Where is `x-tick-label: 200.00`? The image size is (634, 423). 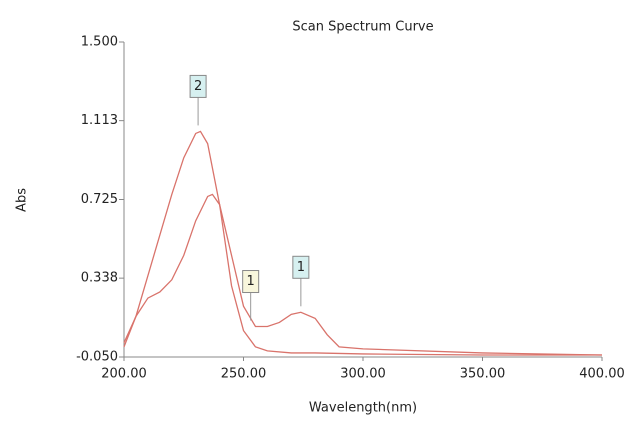
x-tick-label: 200.00 is located at coordinates (124, 374).